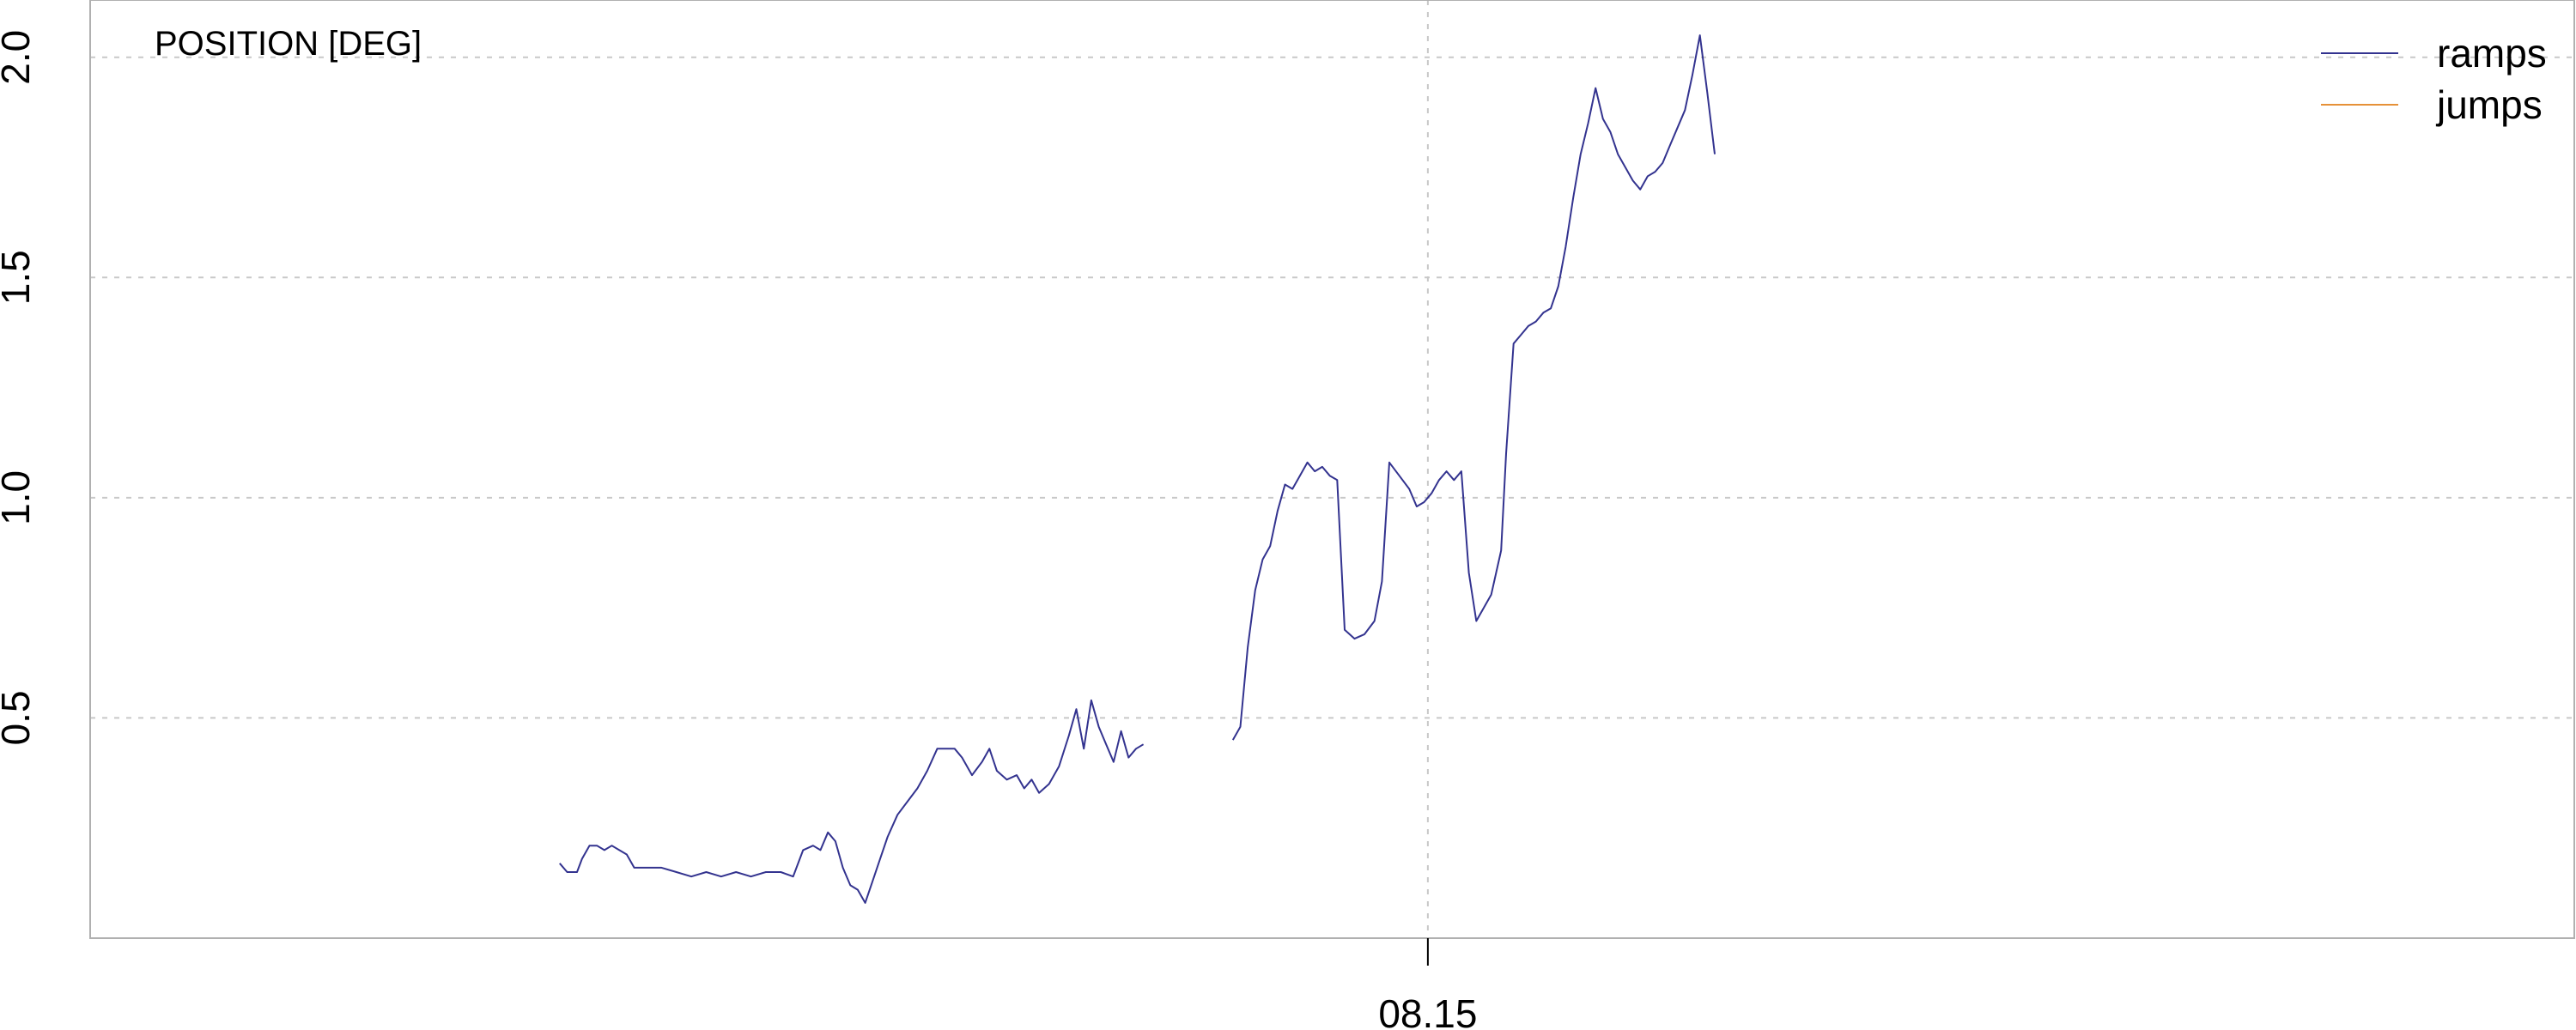 The height and width of the screenshot is (1030, 2576). What do you see at coordinates (19, 57) in the screenshot?
I see `y-tick-label: 2.0` at bounding box center [19, 57].